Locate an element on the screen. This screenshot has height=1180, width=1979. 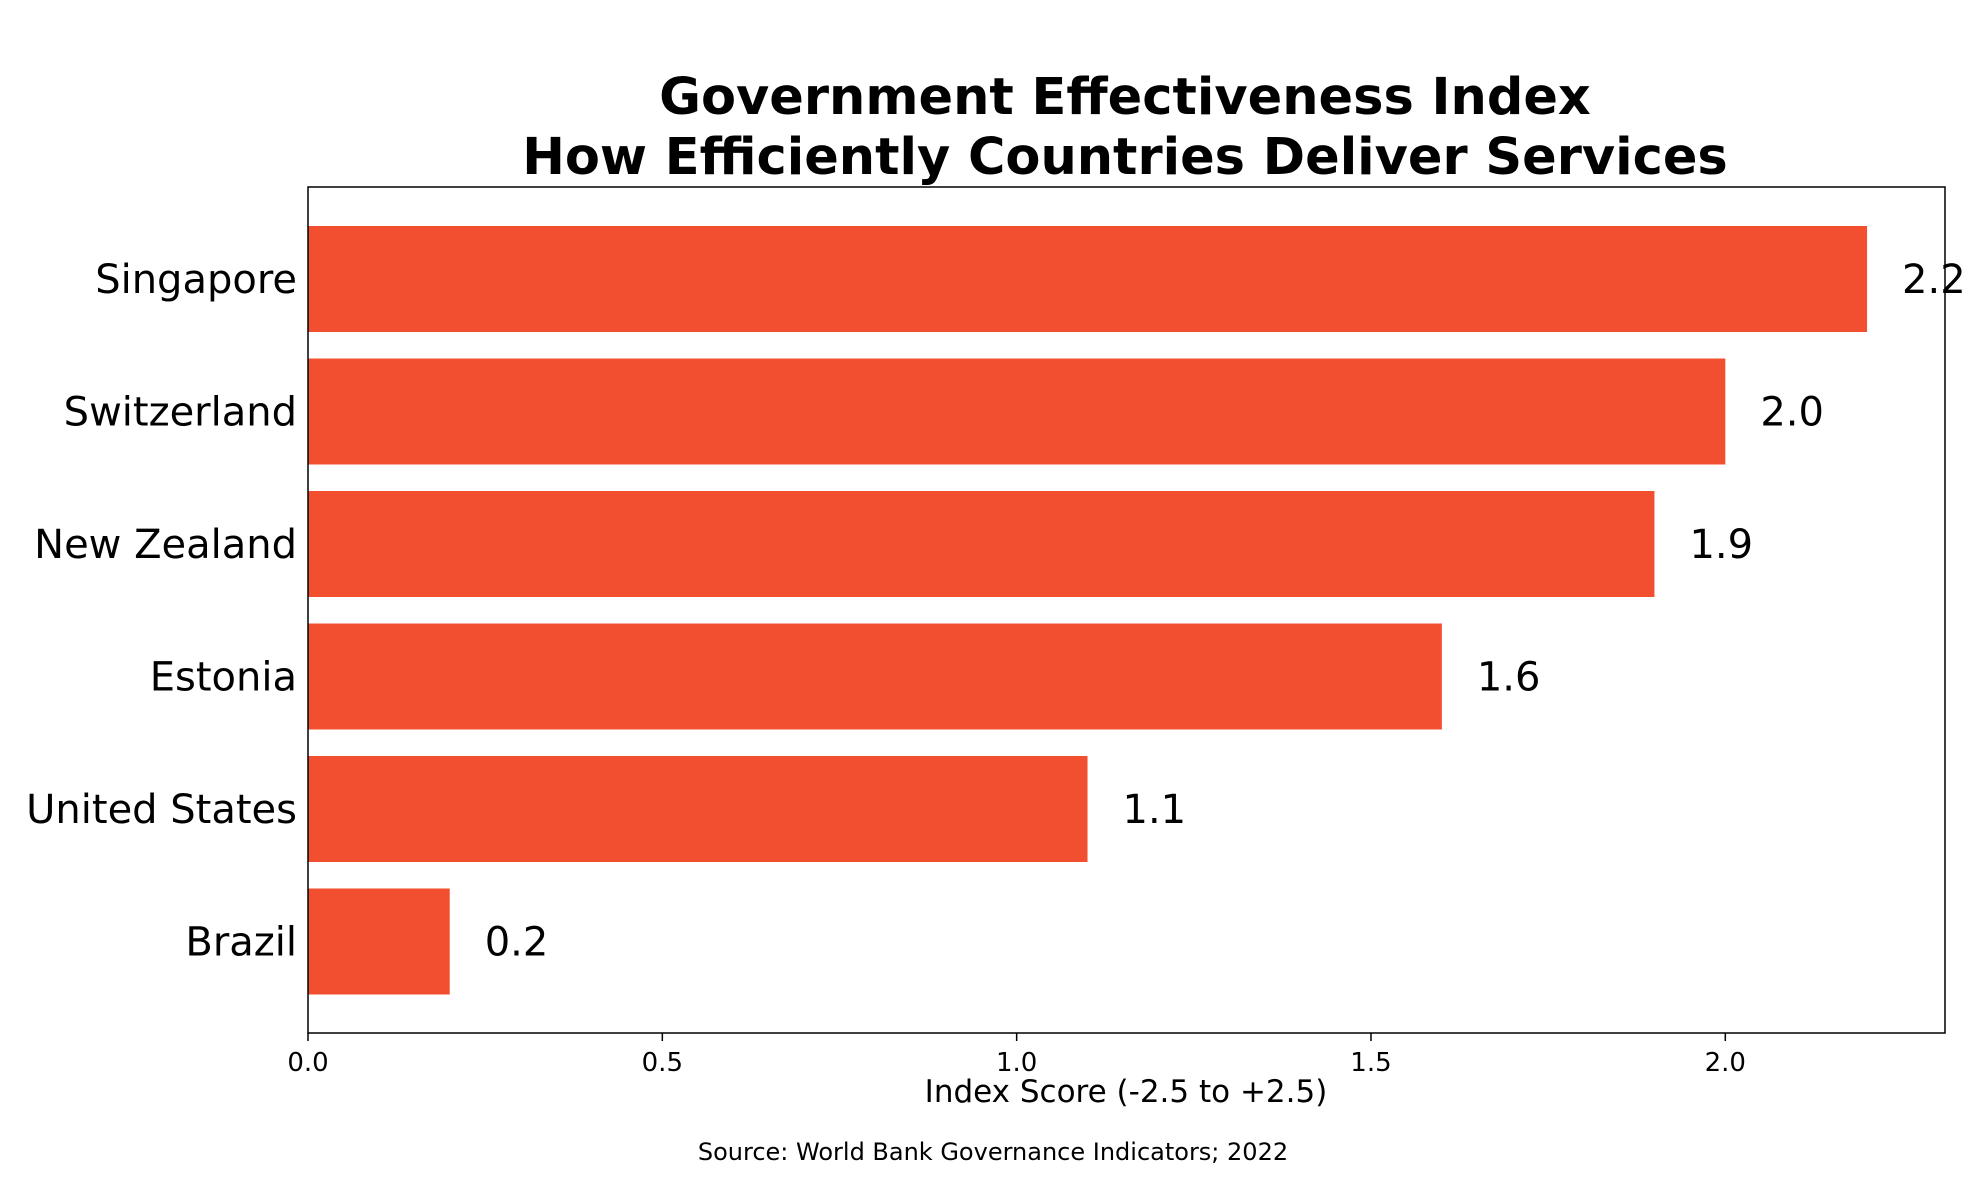
category-label-united-states: United States is located at coordinates (161, 810).